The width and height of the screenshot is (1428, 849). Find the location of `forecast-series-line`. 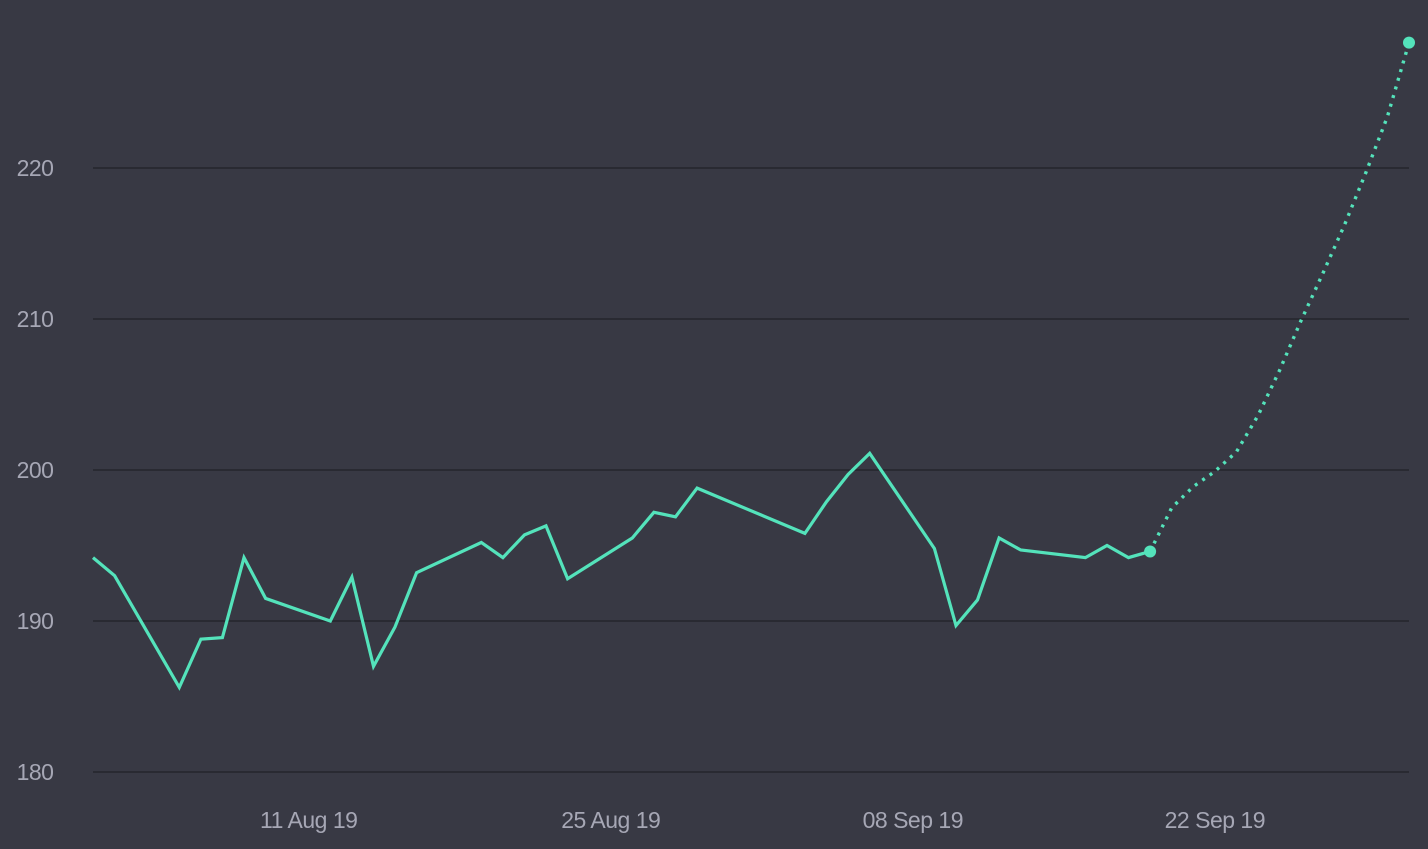

forecast-series-line is located at coordinates (1279, 297).